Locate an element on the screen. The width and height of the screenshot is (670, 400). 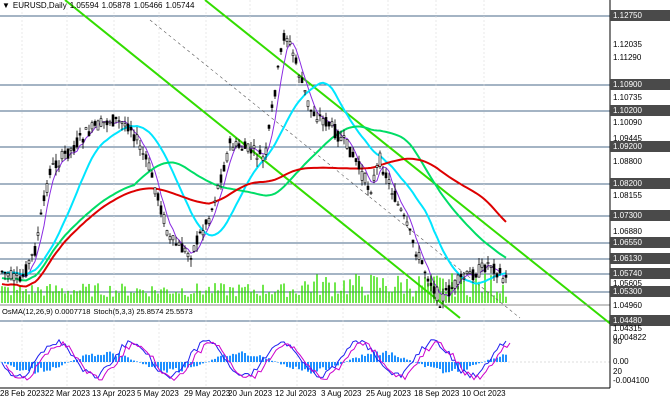
symbol-label: EURUSD,Daily is located at coordinates (39, 5).